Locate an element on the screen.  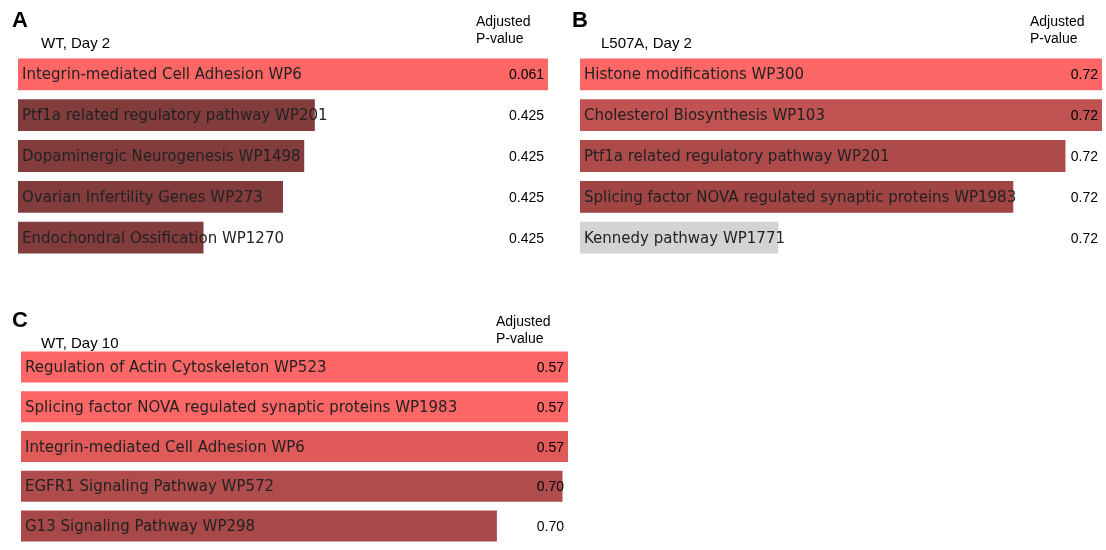
y-tick-label: G13 Signaling Pathway WP298 is located at coordinates (140, 526).